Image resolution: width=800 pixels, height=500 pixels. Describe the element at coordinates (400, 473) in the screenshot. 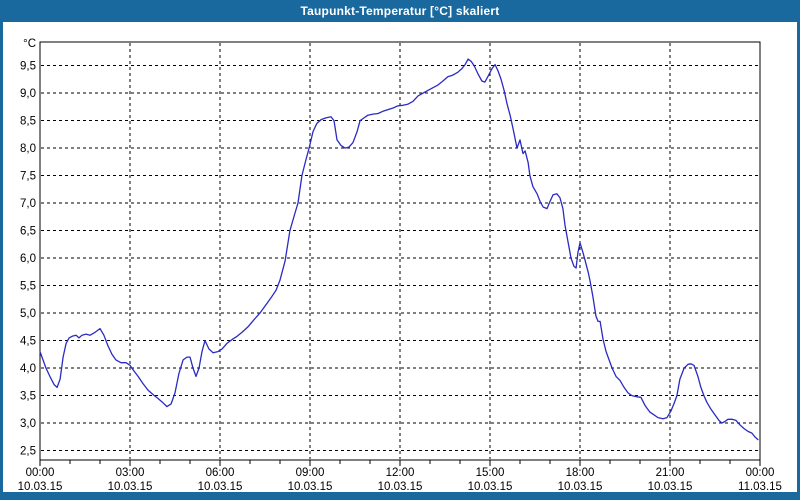

I see `x-tick-time-label: 12:00` at that location.